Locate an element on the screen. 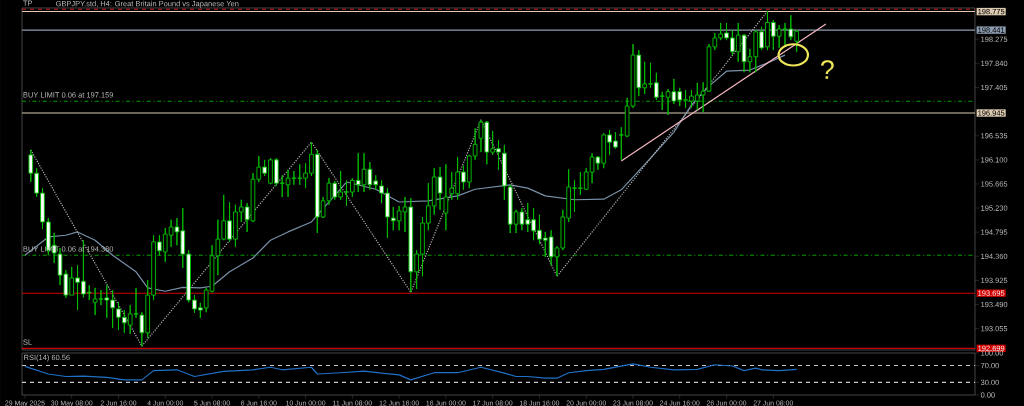 This screenshot has width=1024, height=406. line-series is located at coordinates (411, 372).